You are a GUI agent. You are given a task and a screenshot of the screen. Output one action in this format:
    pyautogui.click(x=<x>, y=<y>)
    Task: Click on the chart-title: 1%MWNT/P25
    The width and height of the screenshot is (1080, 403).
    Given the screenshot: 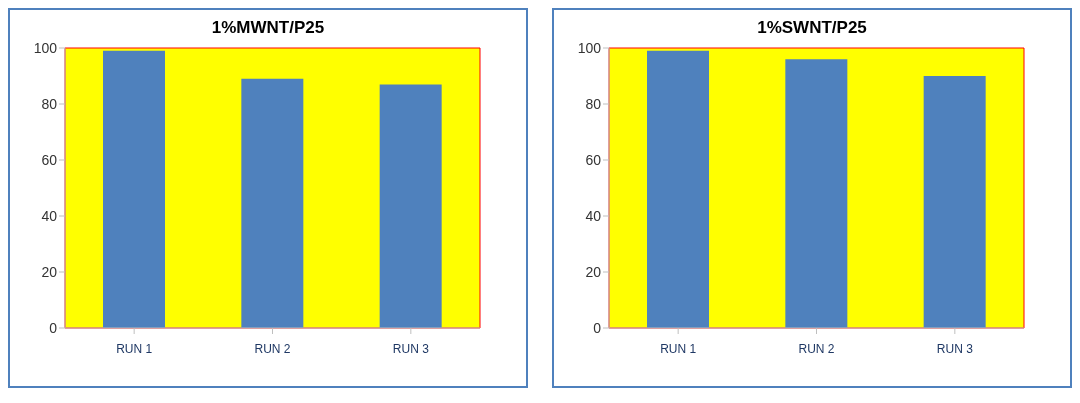 What is the action you would take?
    pyautogui.click(x=268, y=28)
    